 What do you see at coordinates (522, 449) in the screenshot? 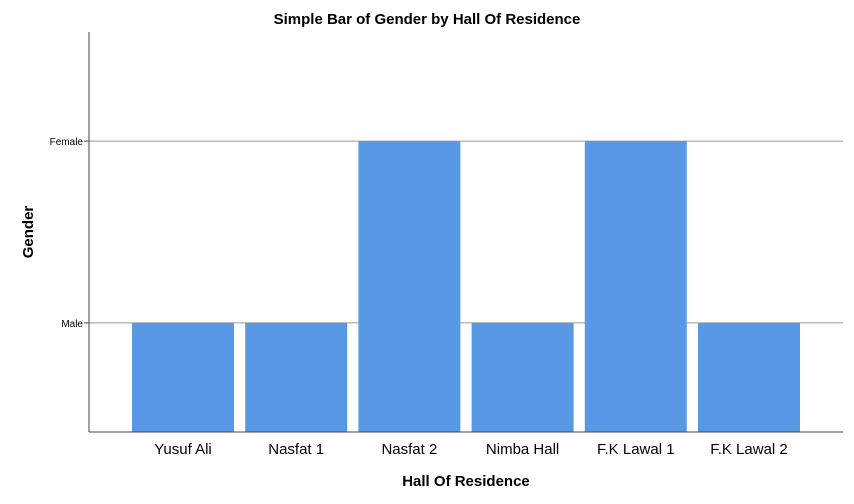
I see `x-tick-label: Nimba Hall` at bounding box center [522, 449].